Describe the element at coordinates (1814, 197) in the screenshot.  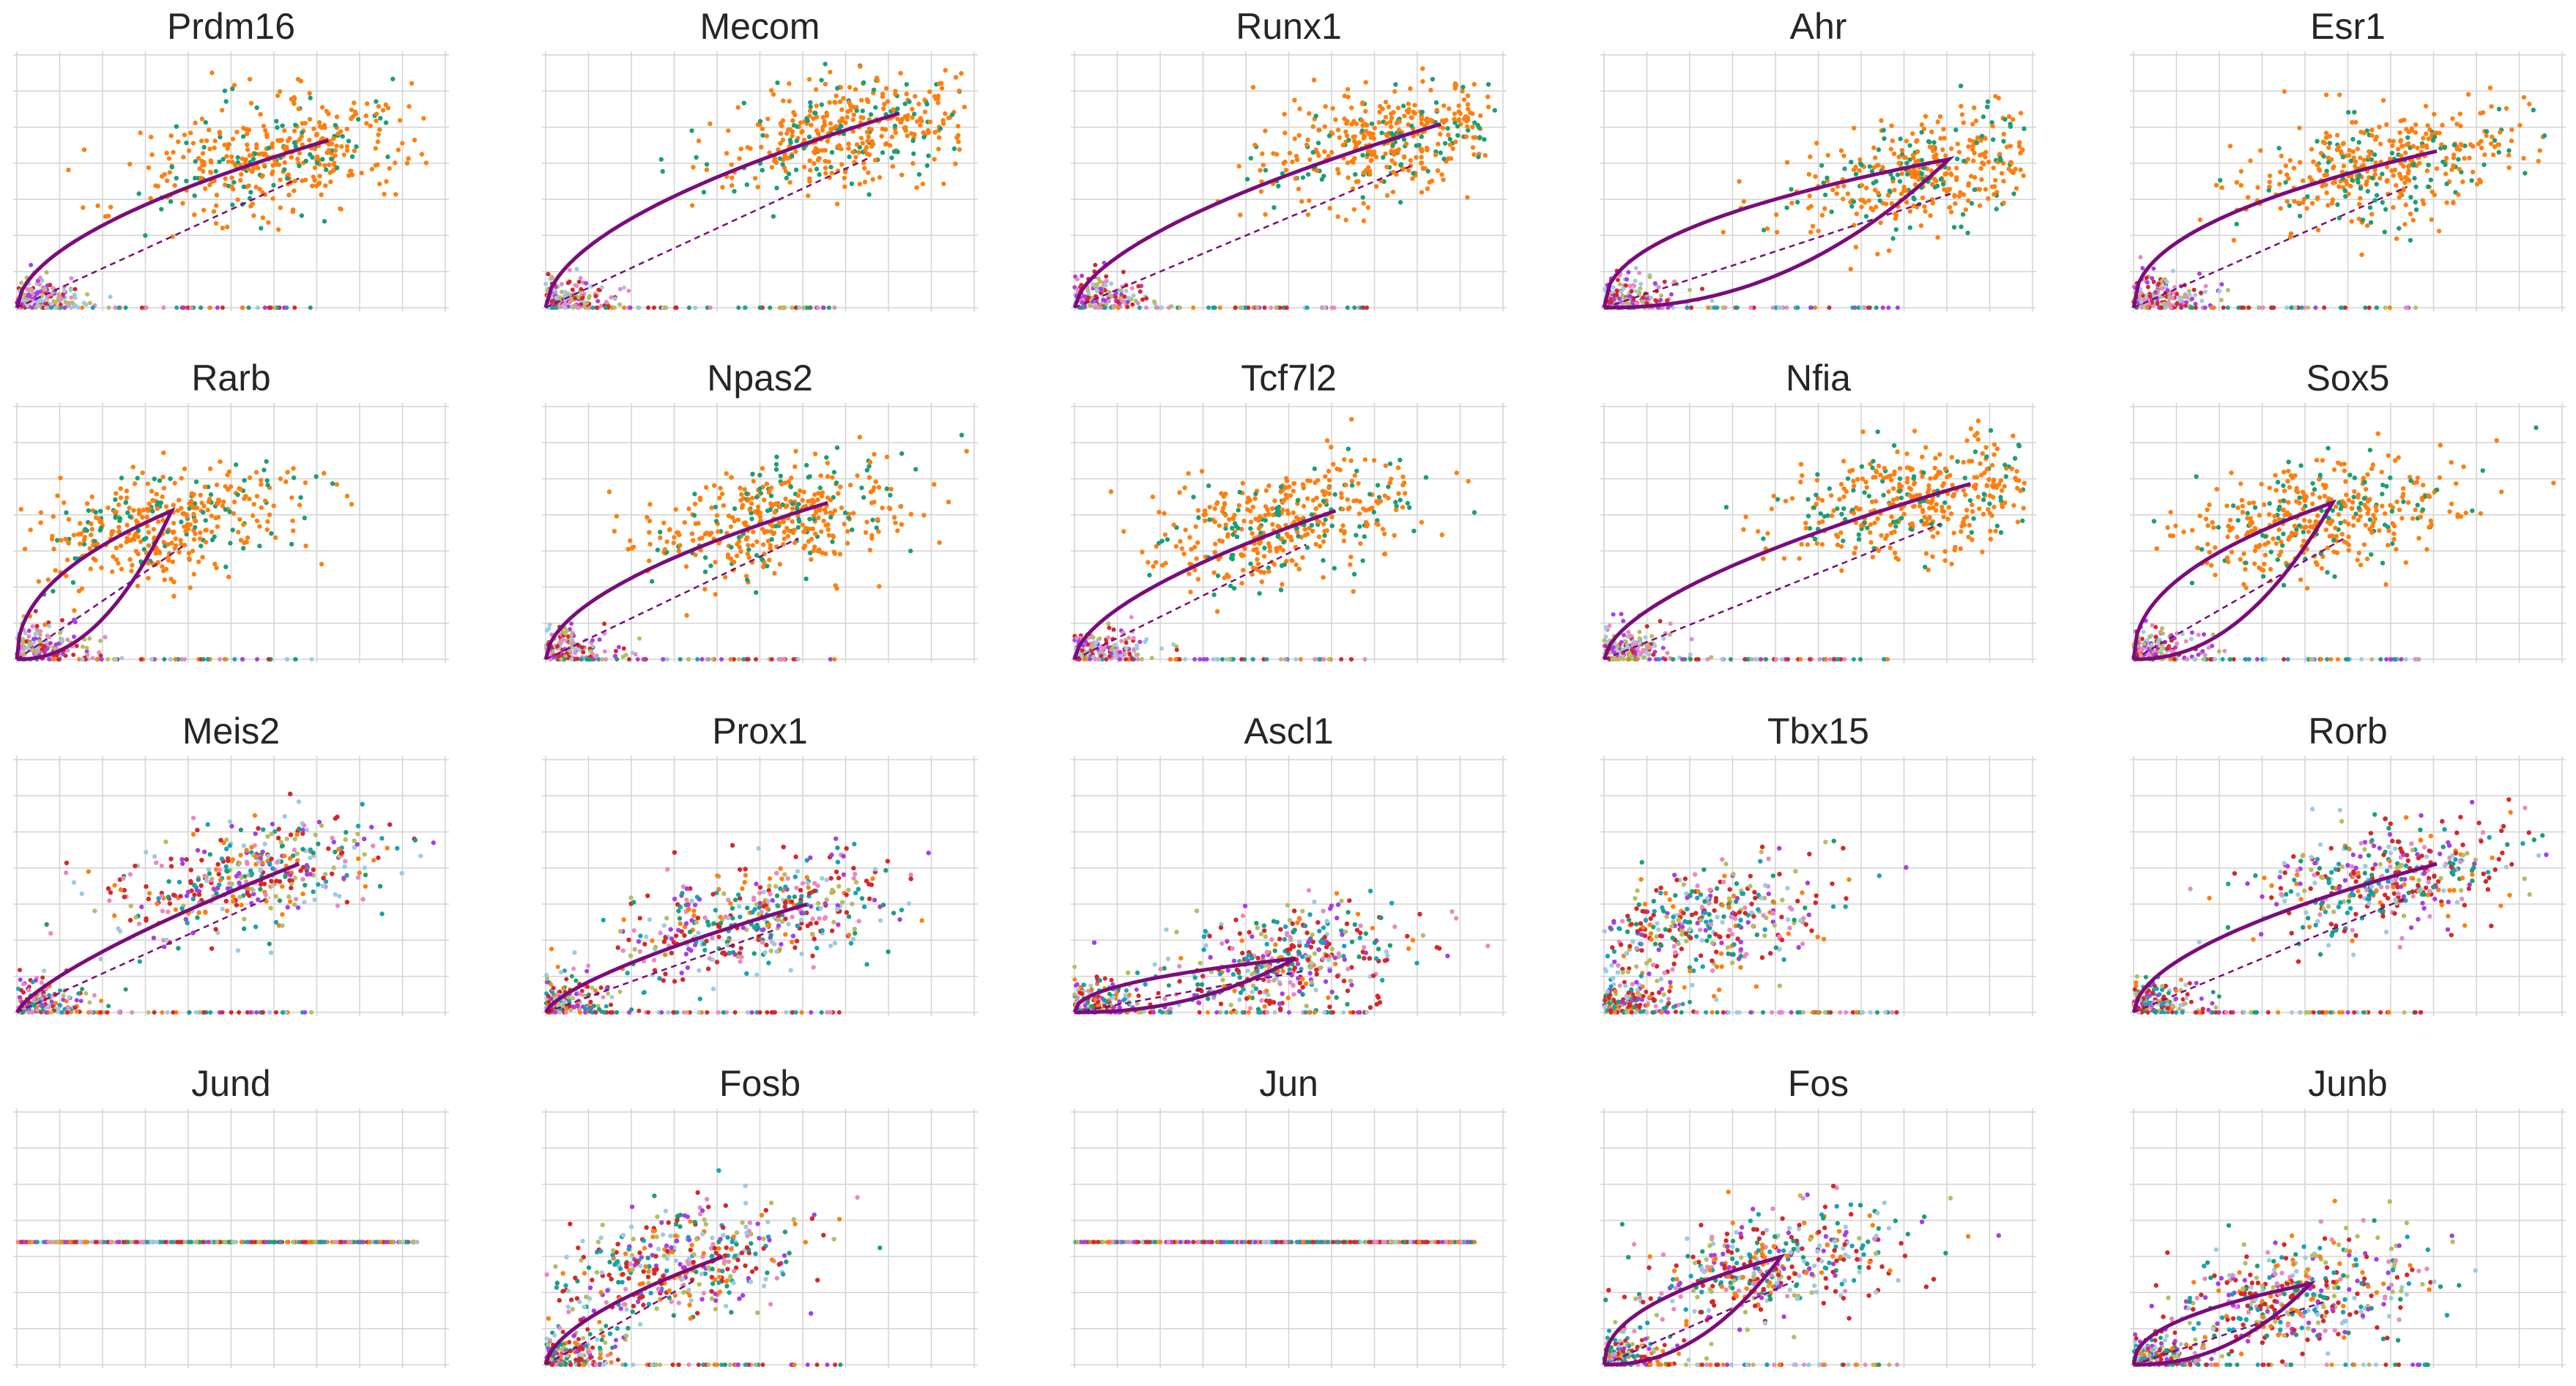
I see `cell-points` at that location.